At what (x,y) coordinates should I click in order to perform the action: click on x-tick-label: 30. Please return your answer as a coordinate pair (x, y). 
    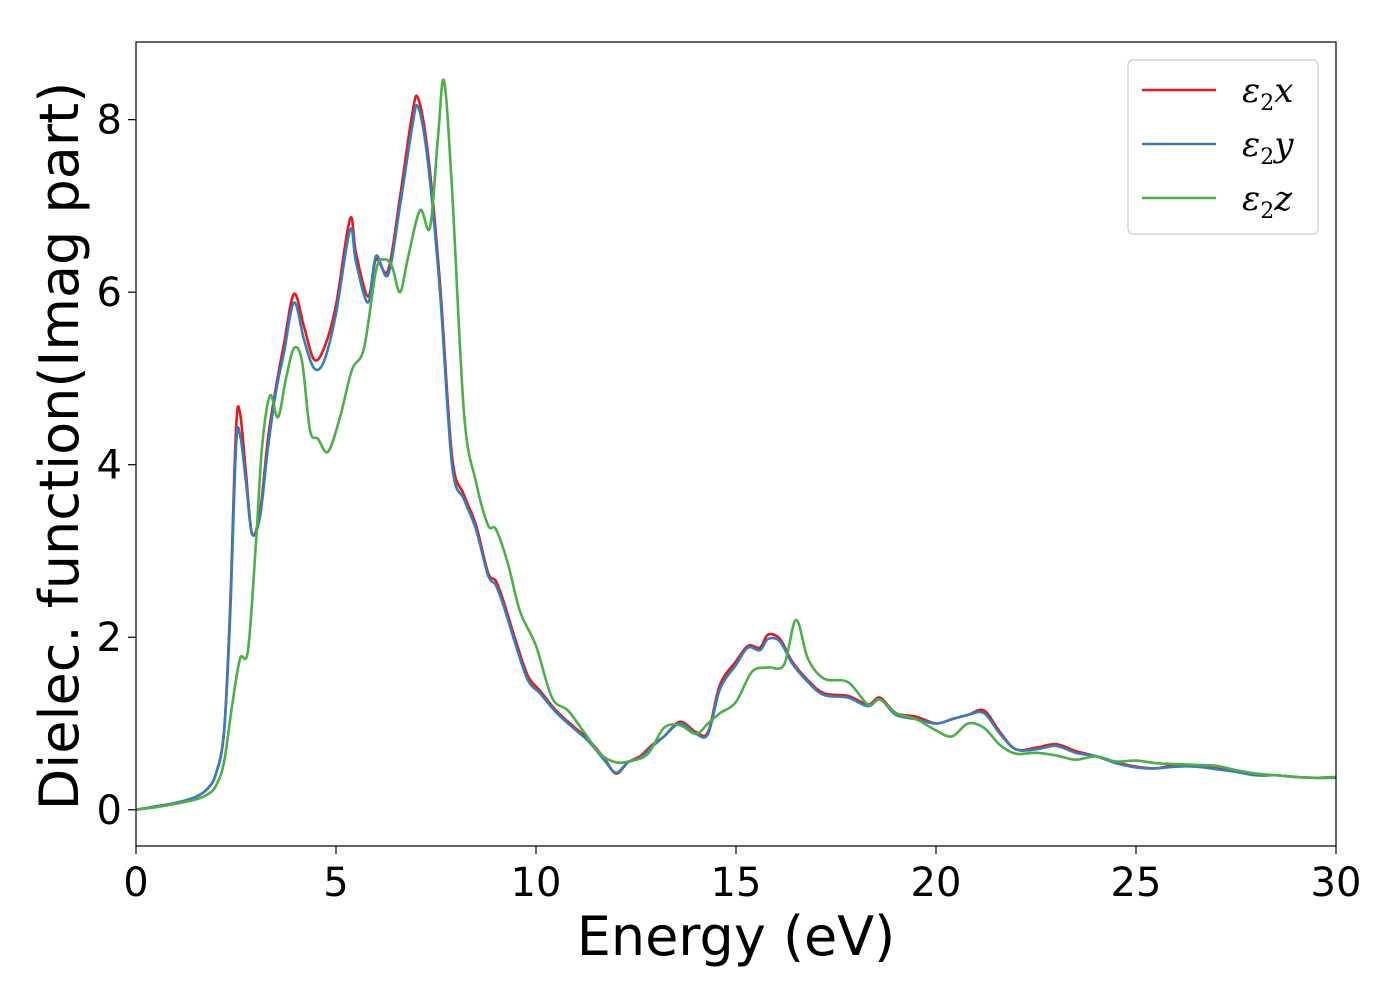
    Looking at the image, I should click on (1336, 883).